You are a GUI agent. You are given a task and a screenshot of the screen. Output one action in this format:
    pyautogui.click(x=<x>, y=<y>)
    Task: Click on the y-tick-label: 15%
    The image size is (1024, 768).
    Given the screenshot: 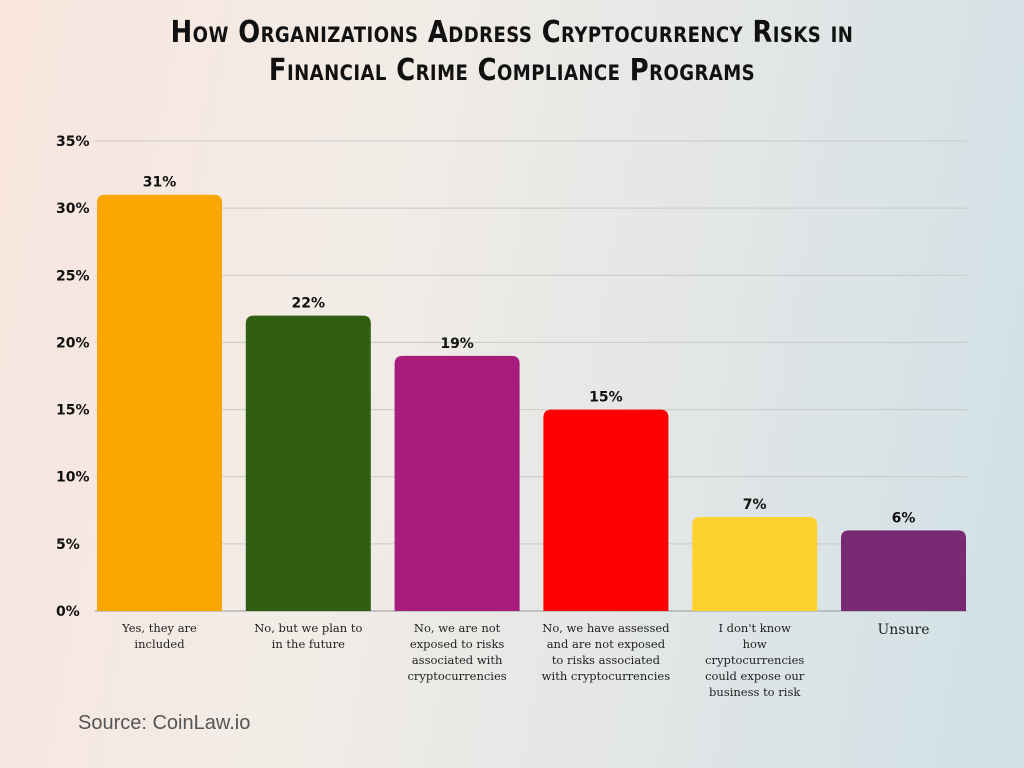 What is the action you would take?
    pyautogui.click(x=73, y=411)
    